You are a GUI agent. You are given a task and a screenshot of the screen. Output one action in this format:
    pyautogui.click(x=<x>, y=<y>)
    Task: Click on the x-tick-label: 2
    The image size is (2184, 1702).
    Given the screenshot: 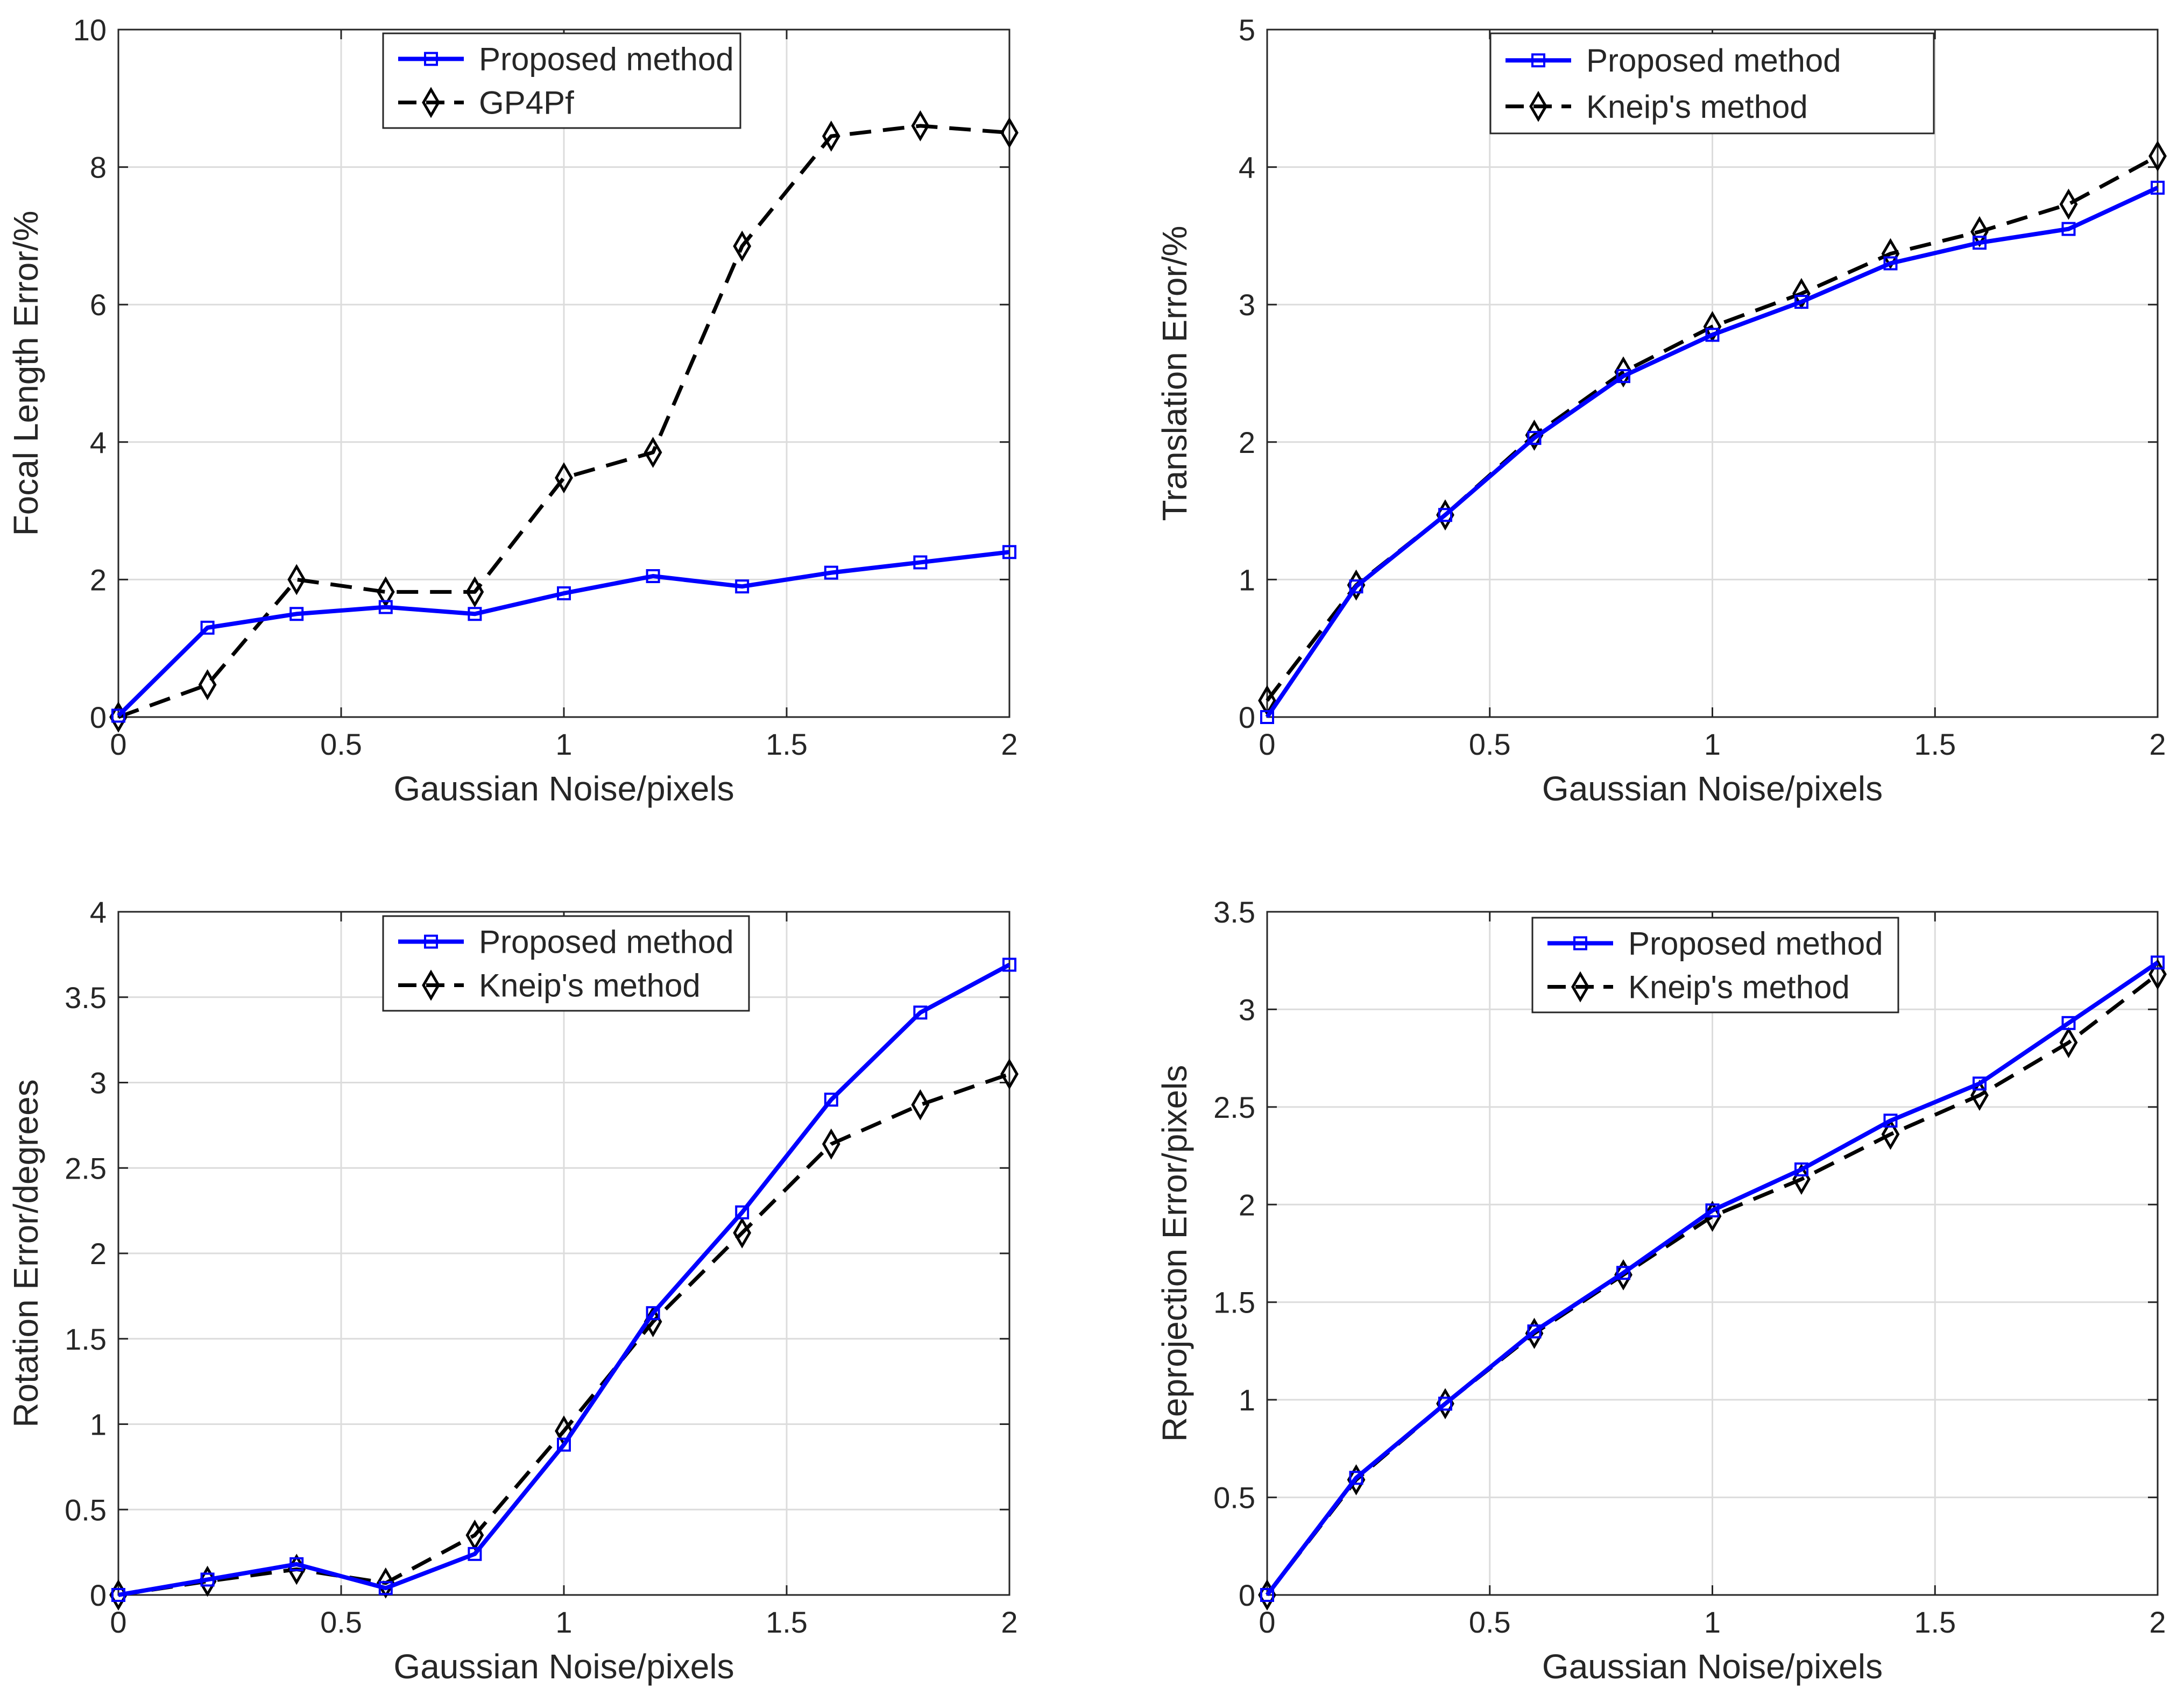 What is the action you would take?
    pyautogui.click(x=2157, y=1622)
    